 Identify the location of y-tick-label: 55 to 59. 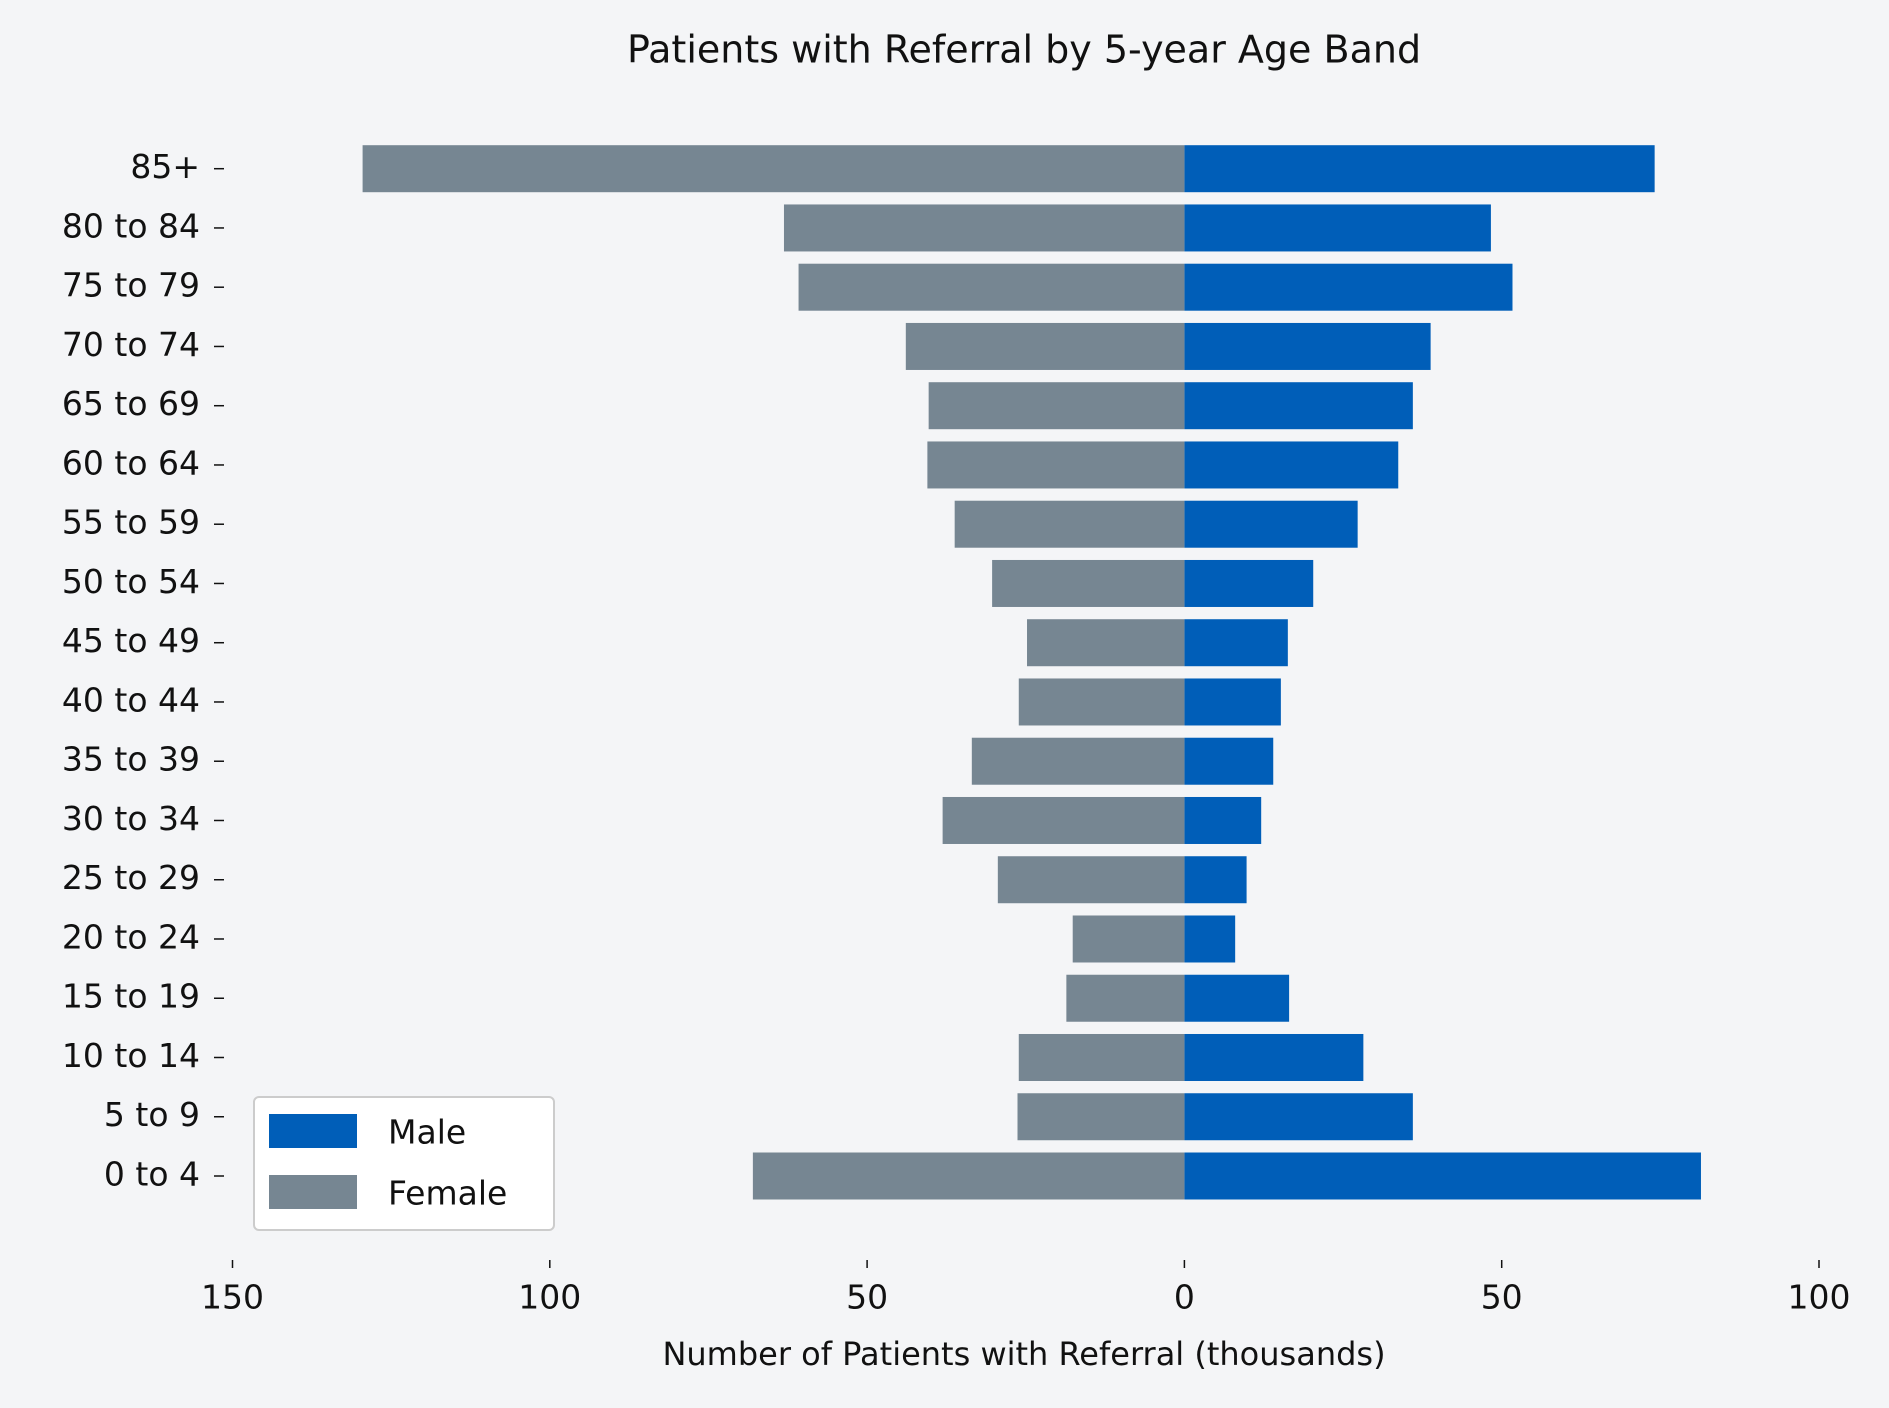
(131, 522).